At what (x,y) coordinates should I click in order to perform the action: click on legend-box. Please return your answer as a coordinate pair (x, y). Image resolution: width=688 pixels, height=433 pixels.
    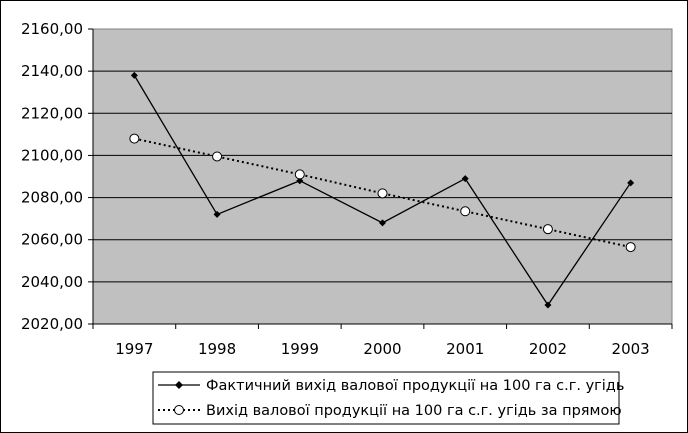
    Looking at the image, I should click on (386, 398).